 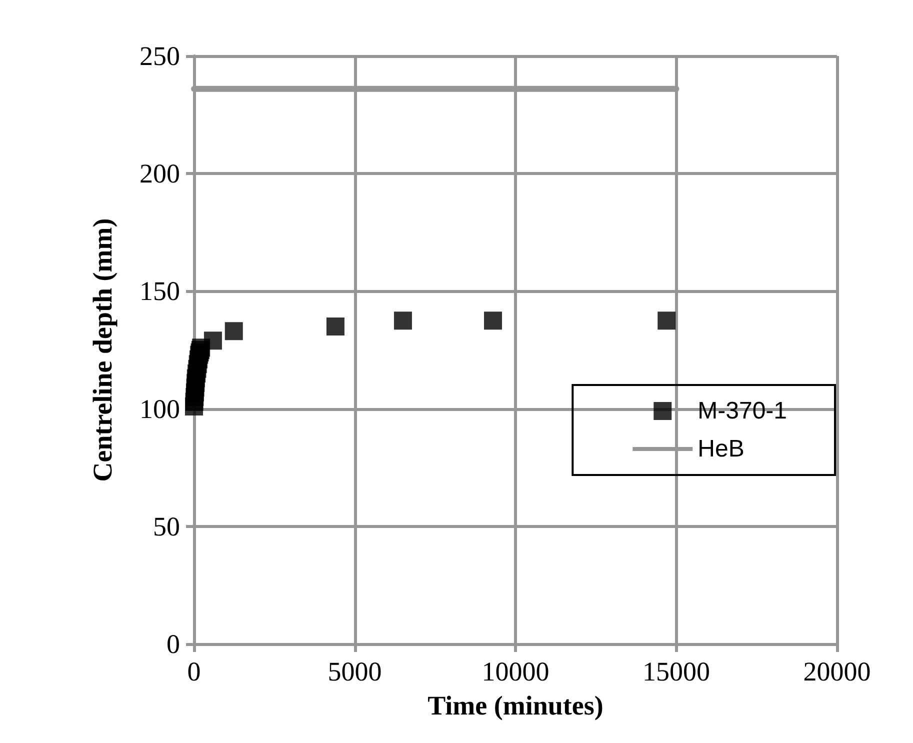 What do you see at coordinates (355, 671) in the screenshot?
I see `x-tick-label: 5000` at bounding box center [355, 671].